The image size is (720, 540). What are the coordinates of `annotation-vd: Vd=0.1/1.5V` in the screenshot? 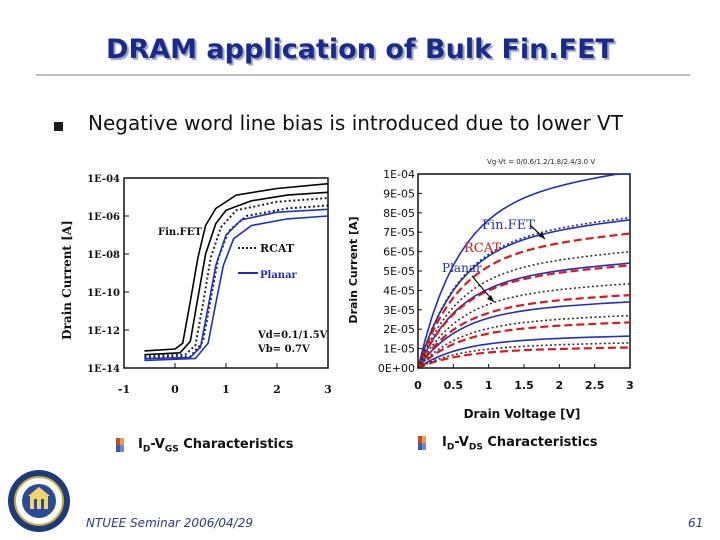 It's located at (292, 335).